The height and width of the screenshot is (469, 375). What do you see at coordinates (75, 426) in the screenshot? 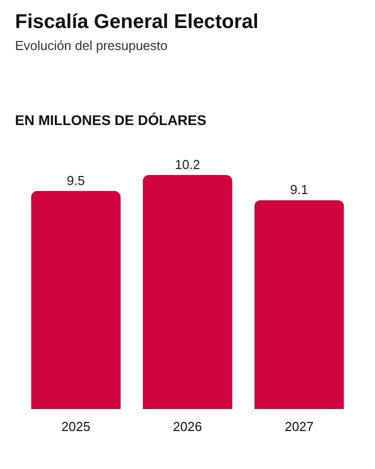
I see `x-tick-label: 2025` at bounding box center [75, 426].